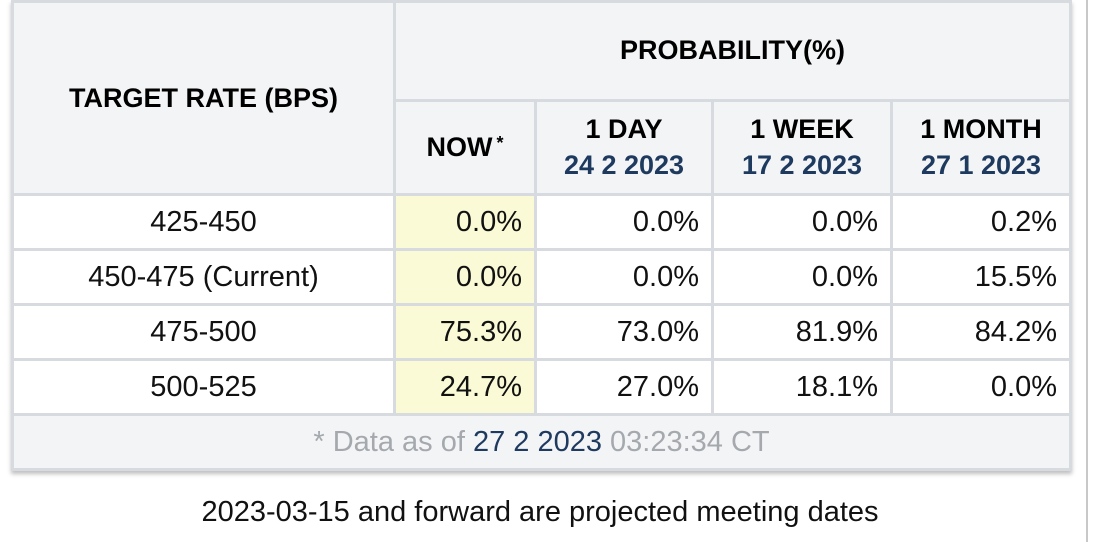 The image size is (1104, 542). I want to click on column-label: 1 WEEK, so click(802, 129).